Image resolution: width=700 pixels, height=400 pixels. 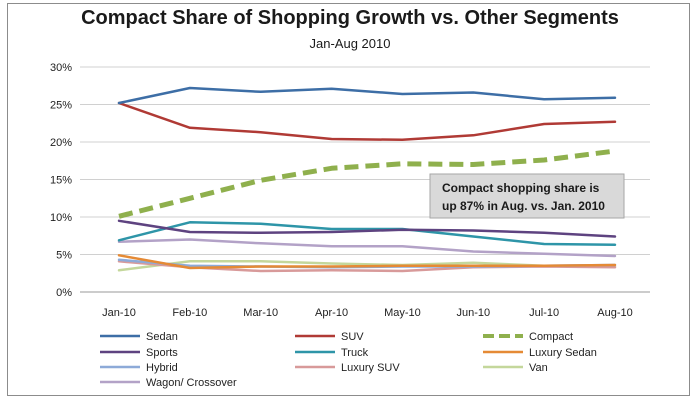 I want to click on y-tick-label: 5%, so click(x=64, y=256).